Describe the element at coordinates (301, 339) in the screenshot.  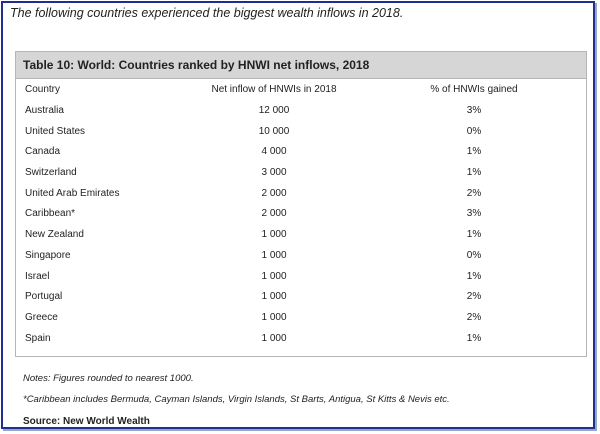
I see `table-row: Spain 1 000 1%` at that location.